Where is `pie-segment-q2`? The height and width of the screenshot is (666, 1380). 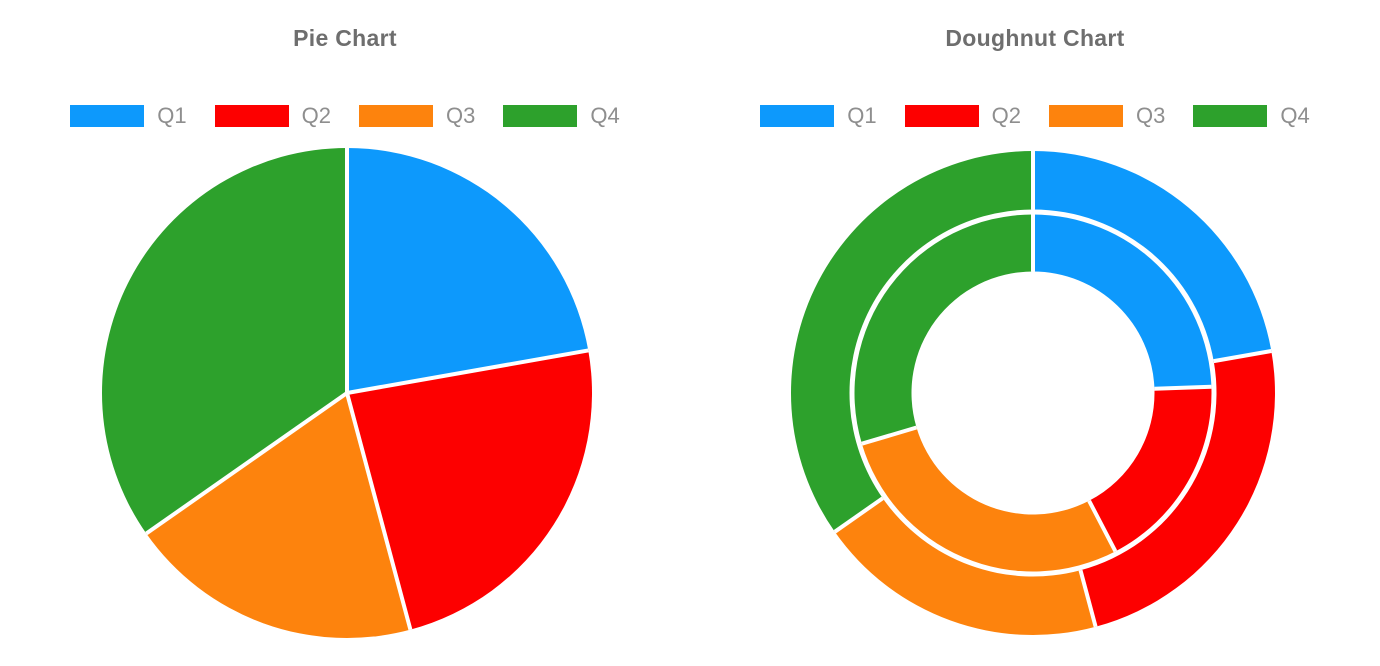 pie-segment-q2 is located at coordinates (470, 490).